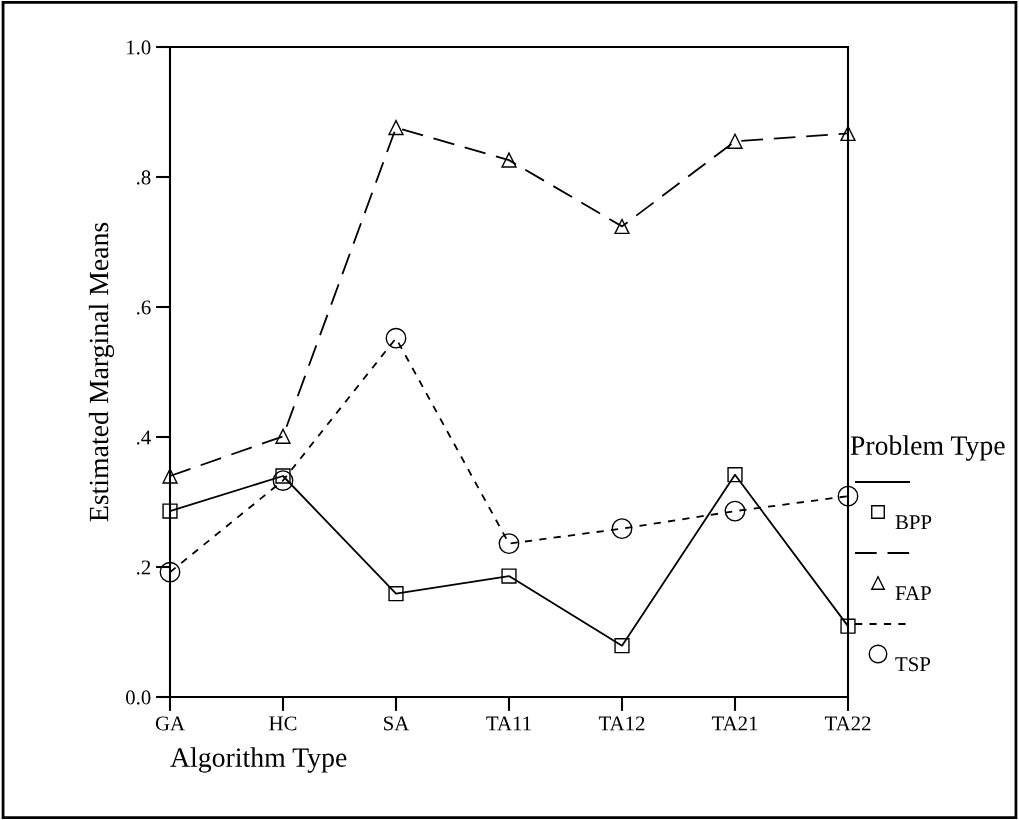 The image size is (1019, 820). Describe the element at coordinates (913, 593) in the screenshot. I see `legend-label: FAP` at that location.